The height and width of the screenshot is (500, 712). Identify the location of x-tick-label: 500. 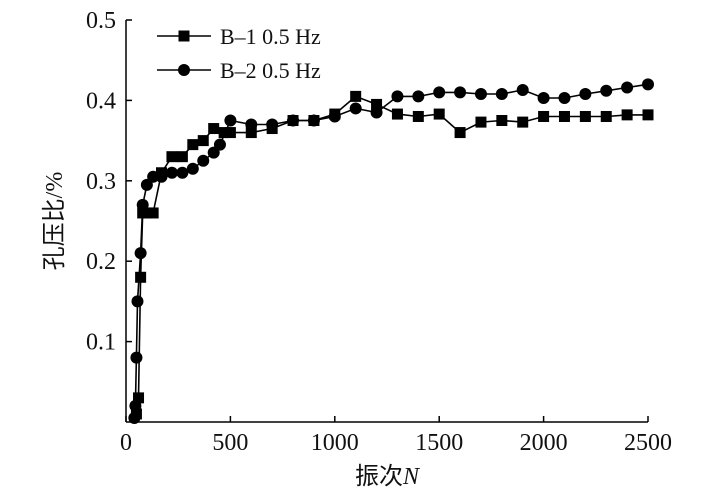
(230, 443).